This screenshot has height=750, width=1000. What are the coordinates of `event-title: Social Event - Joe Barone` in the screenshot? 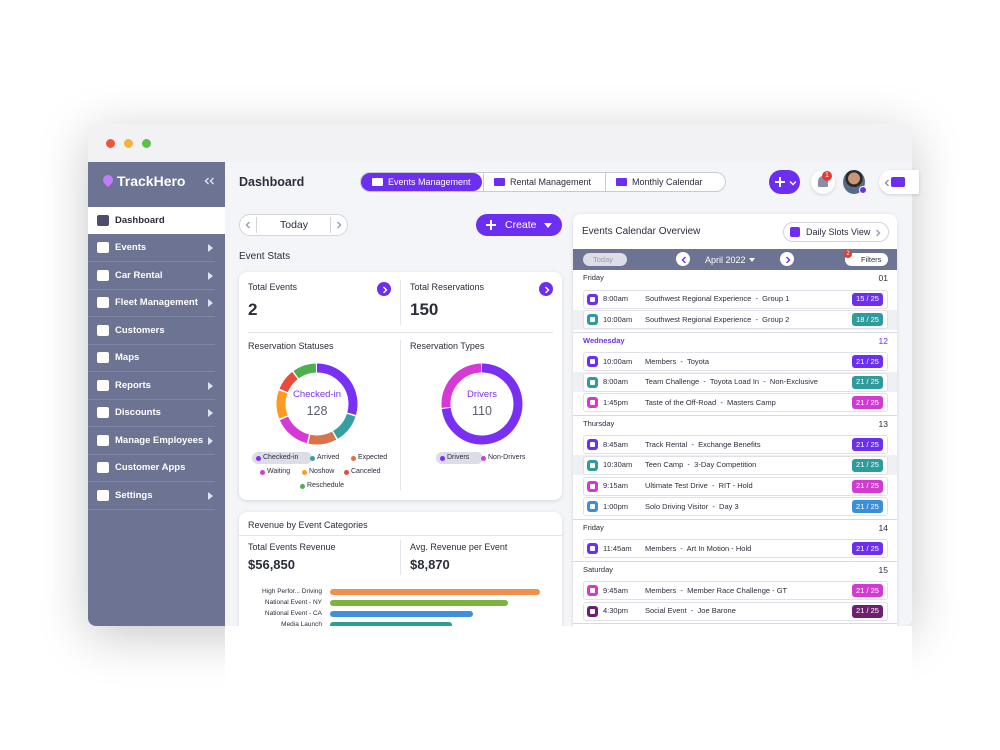 It's located at (690, 611).